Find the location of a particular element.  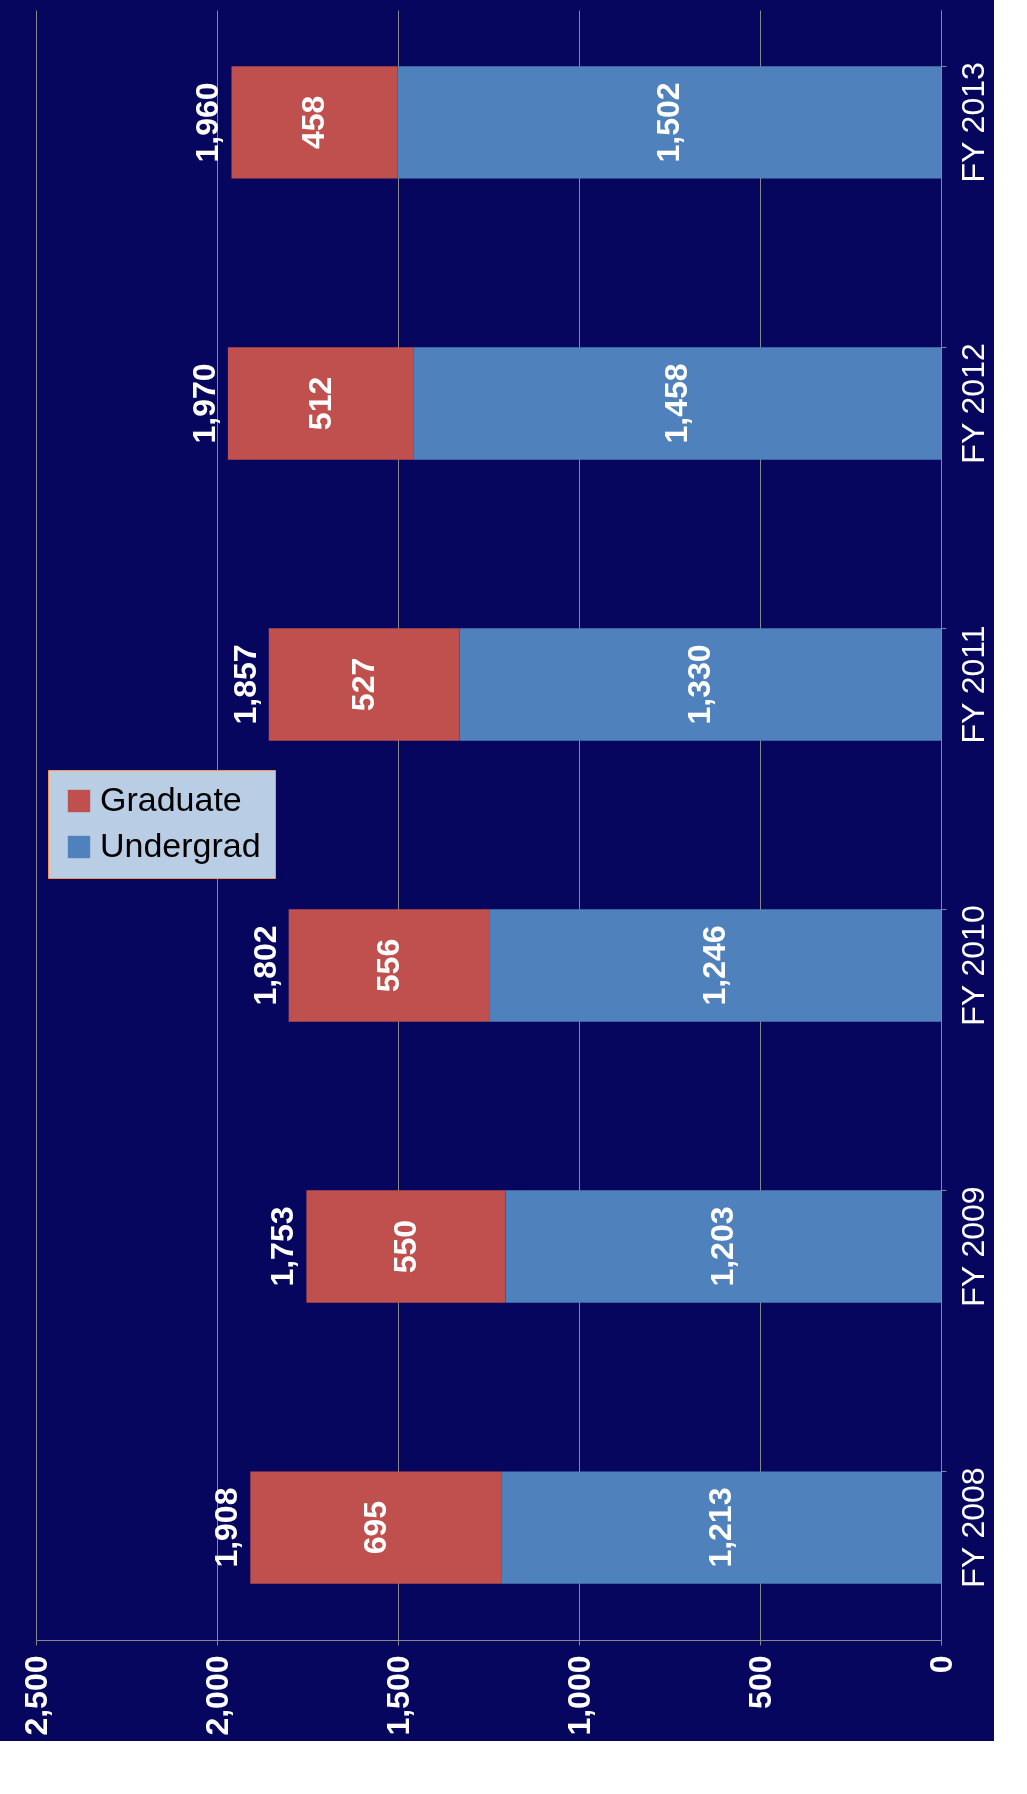

y-tick-label: FY 2009 is located at coordinates (972, 1246).